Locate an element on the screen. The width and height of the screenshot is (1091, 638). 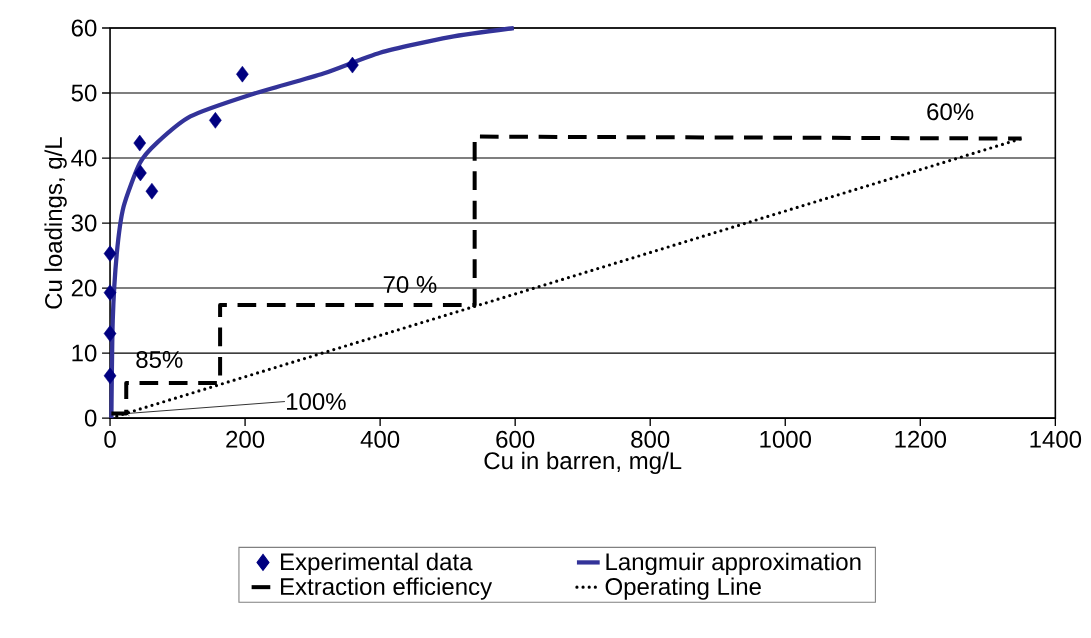
x-tick-label: 400 is located at coordinates (380, 440).